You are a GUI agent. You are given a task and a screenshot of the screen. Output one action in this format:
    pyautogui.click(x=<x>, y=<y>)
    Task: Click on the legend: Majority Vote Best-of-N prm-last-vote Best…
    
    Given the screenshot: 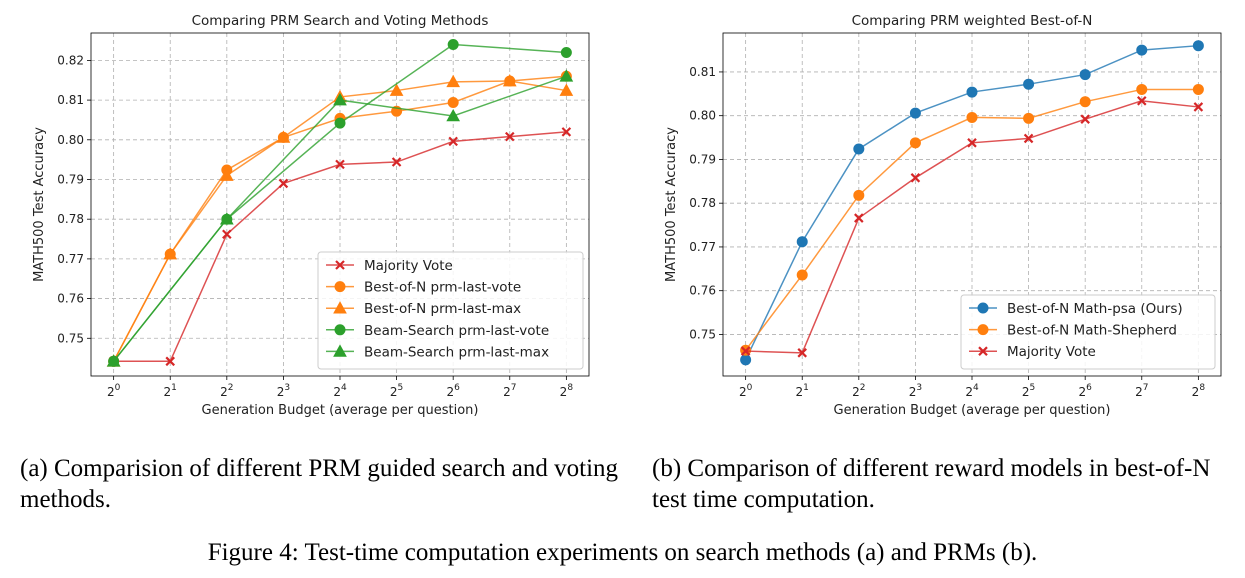 What is the action you would take?
    pyautogui.click(x=450, y=310)
    